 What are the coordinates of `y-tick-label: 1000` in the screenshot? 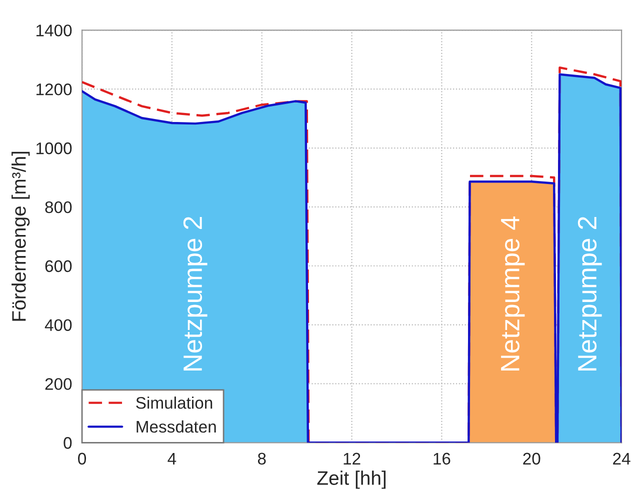 It's located at (54, 148).